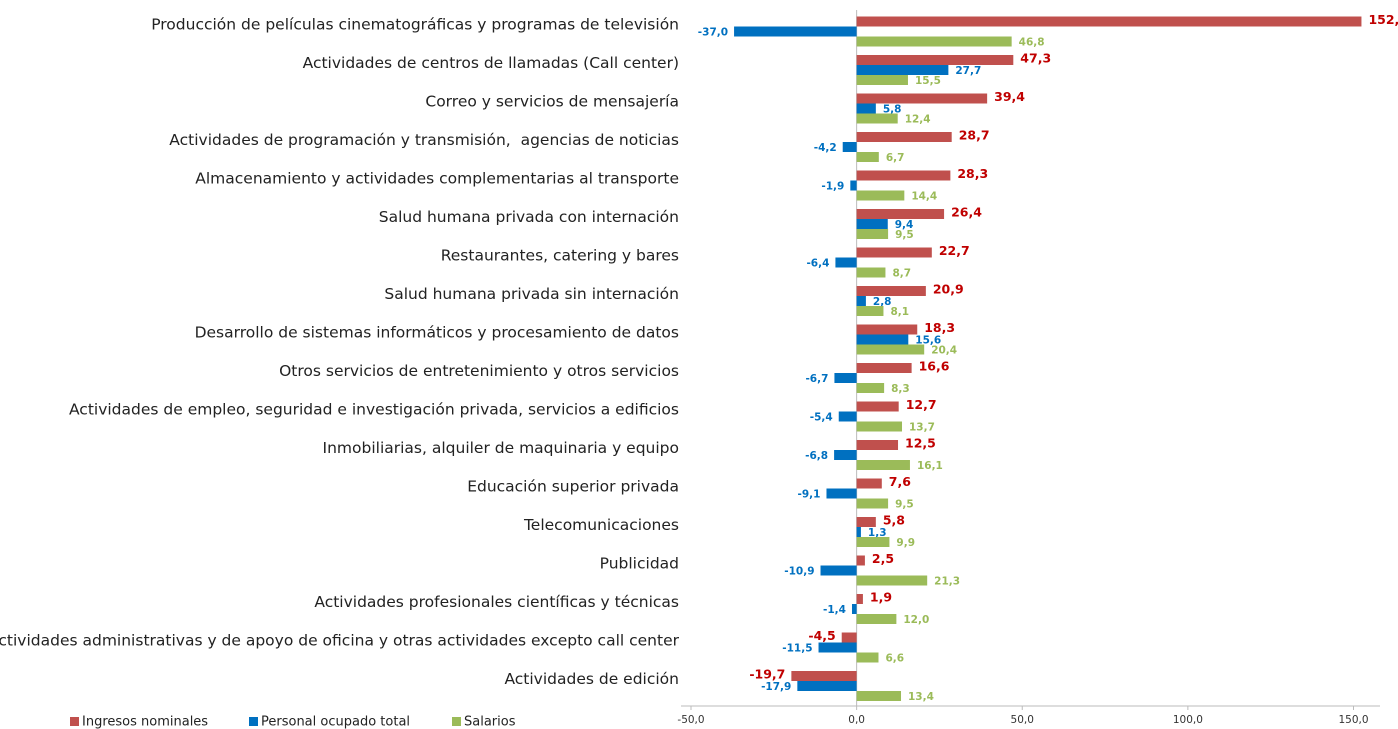 This screenshot has width=1398, height=729. I want to click on value-label: 21,3, so click(947, 582).